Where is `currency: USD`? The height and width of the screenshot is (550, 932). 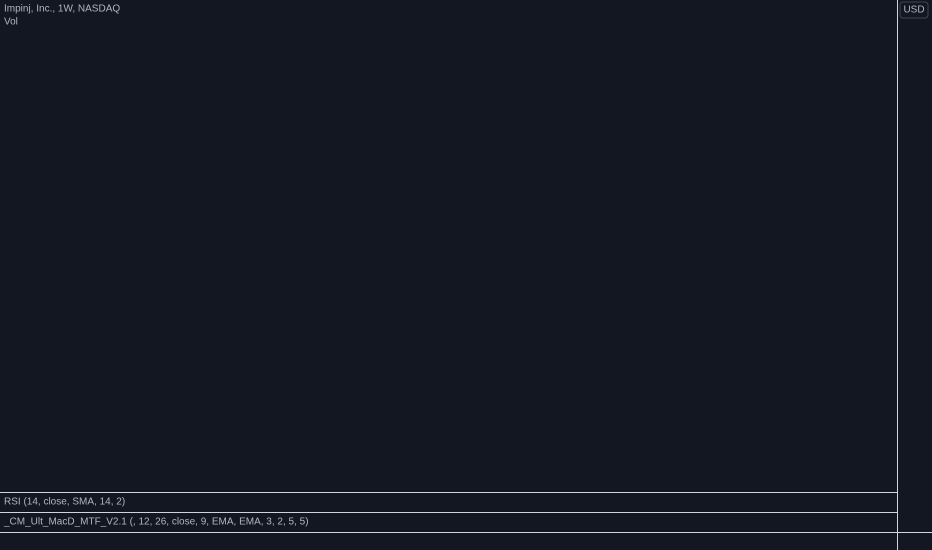
currency: USD is located at coordinates (913, 10).